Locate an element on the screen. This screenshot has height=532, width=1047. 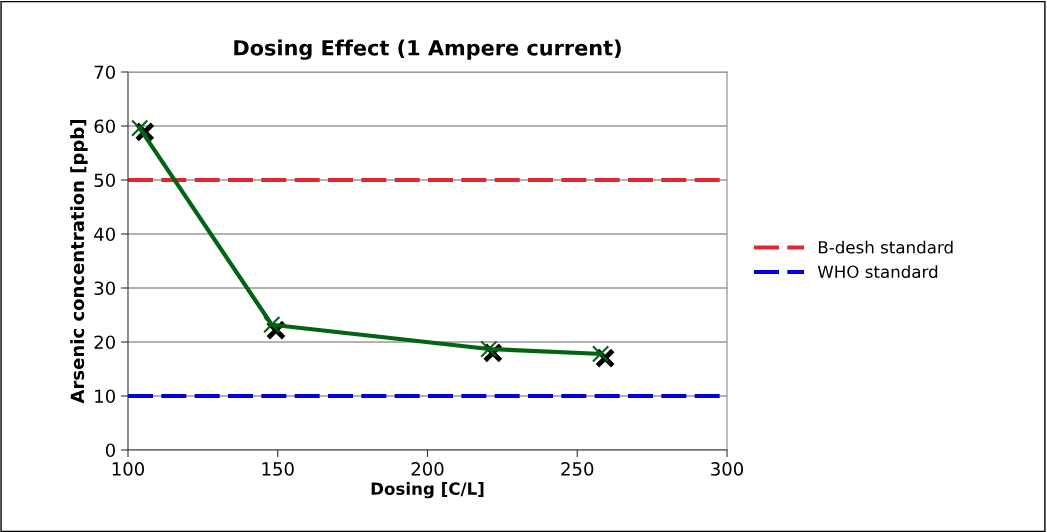
y-tick-label: 70 is located at coordinates (104, 72).